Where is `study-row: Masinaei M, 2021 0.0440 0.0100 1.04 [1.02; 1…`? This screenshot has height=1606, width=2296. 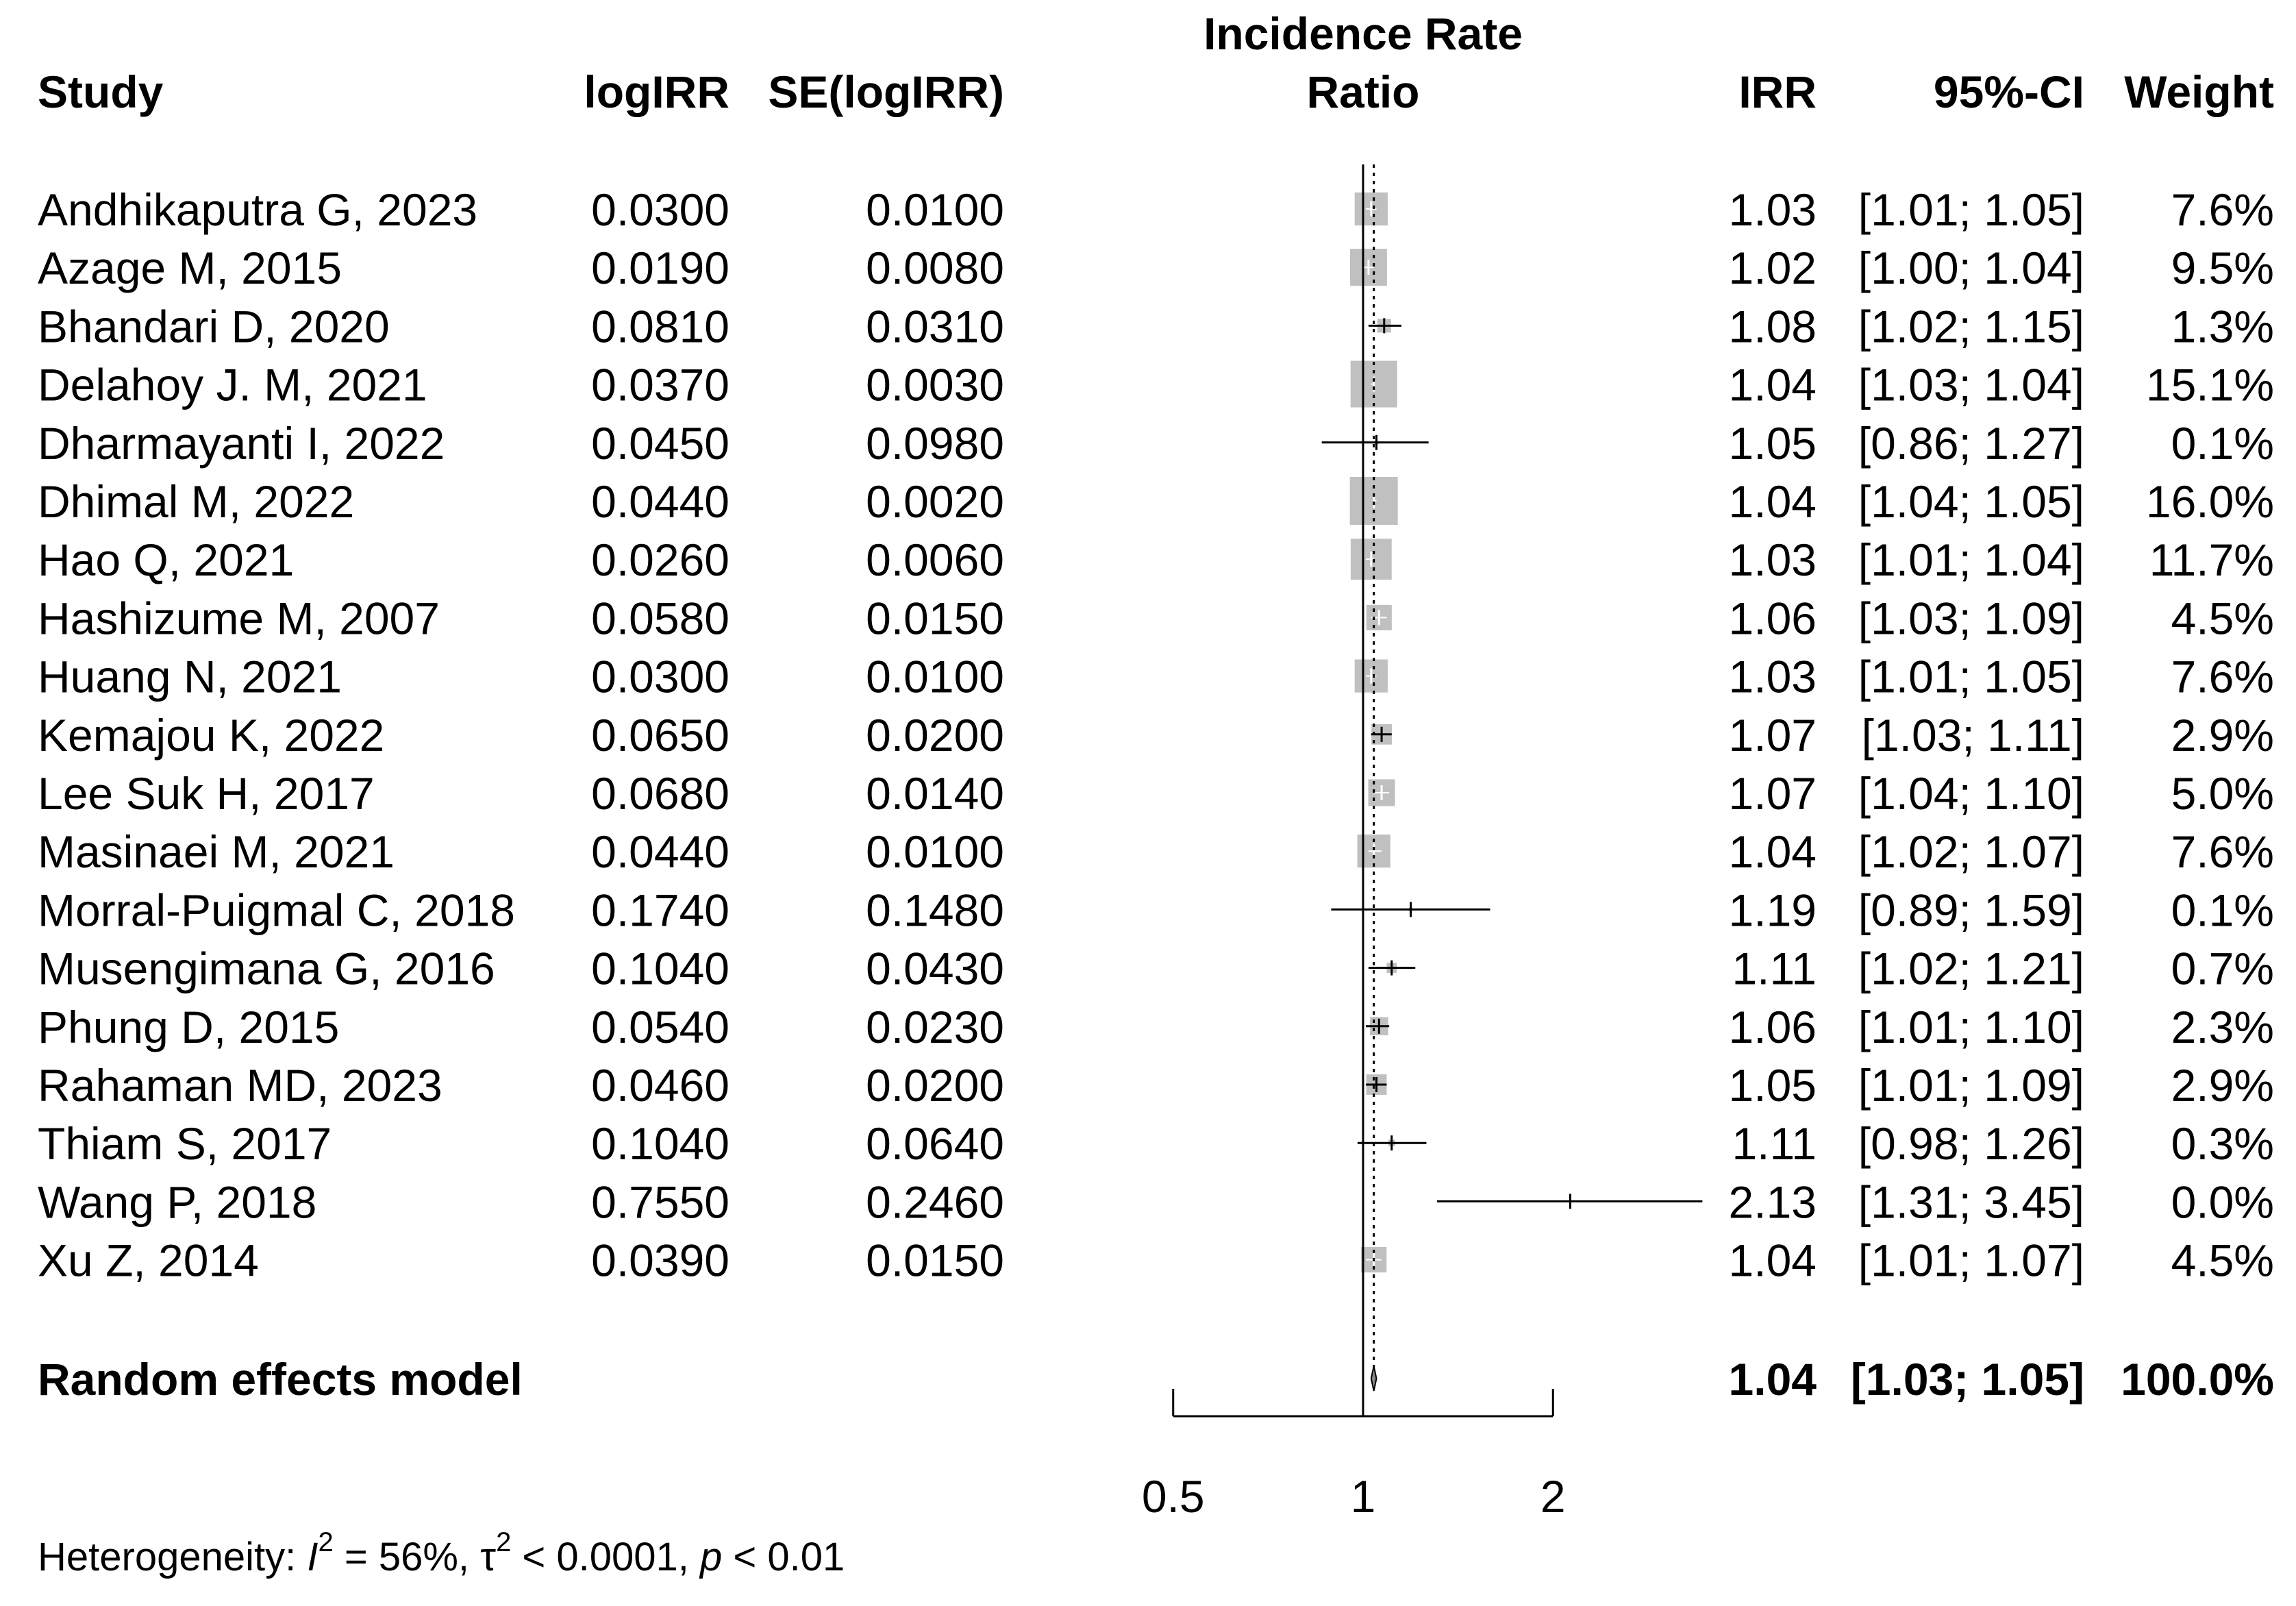
study-row: Masinaei M, 2021 0.0440 0.0100 1.04 [1.02; 1… is located at coordinates (1156, 851).